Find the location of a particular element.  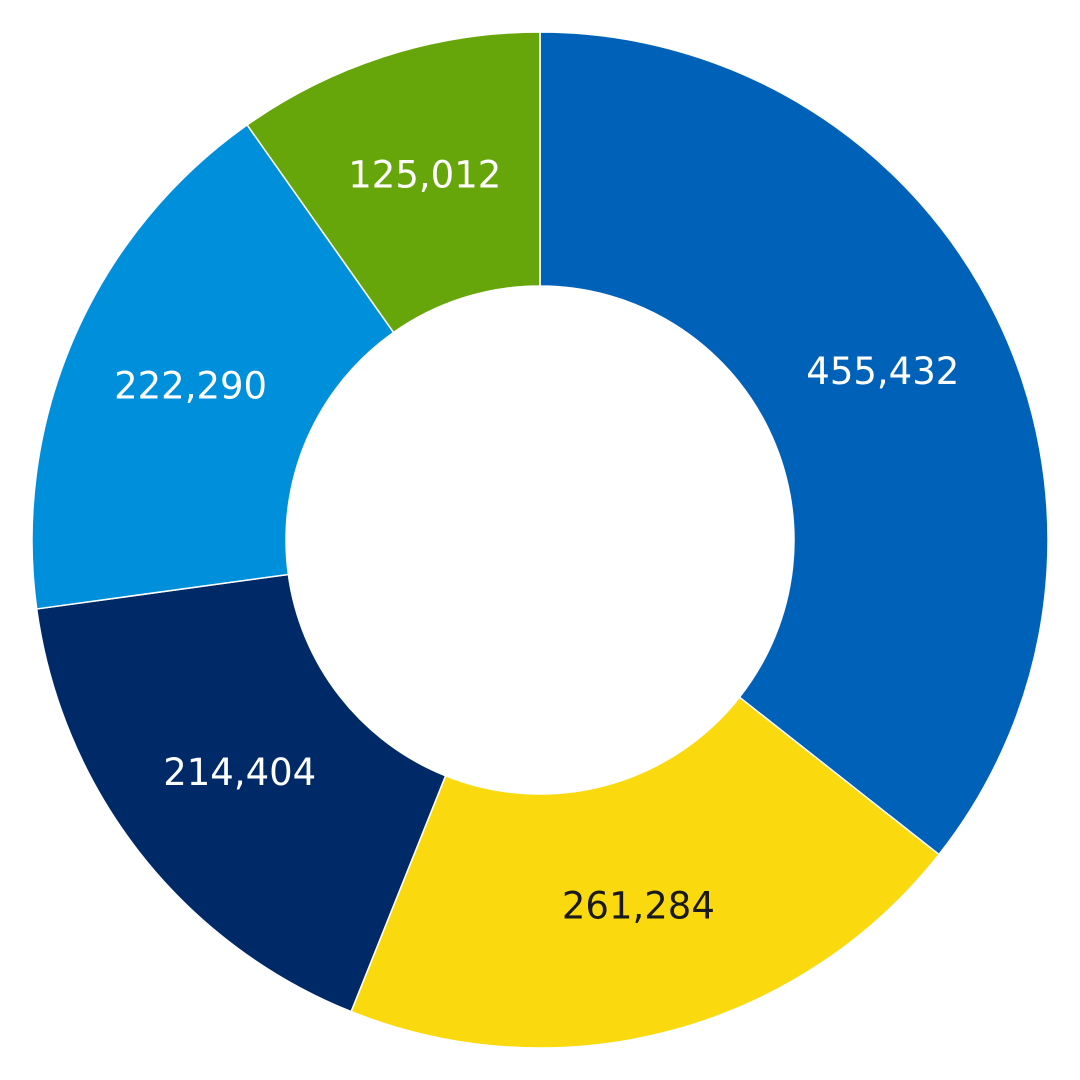

slice-value-label-3: 214,404 is located at coordinates (239, 772).